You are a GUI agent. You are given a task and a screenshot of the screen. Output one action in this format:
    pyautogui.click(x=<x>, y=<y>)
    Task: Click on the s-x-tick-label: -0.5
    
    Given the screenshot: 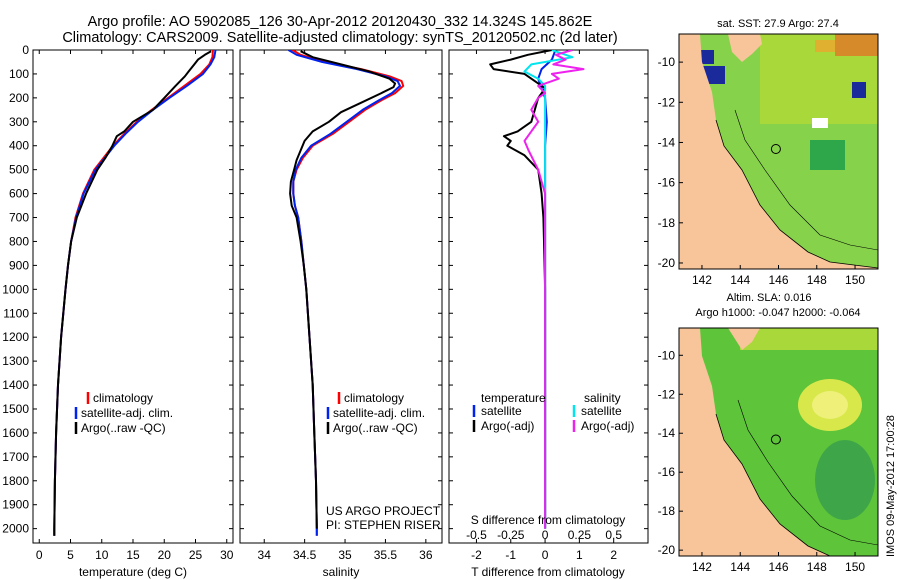 What is the action you would take?
    pyautogui.click(x=476, y=535)
    